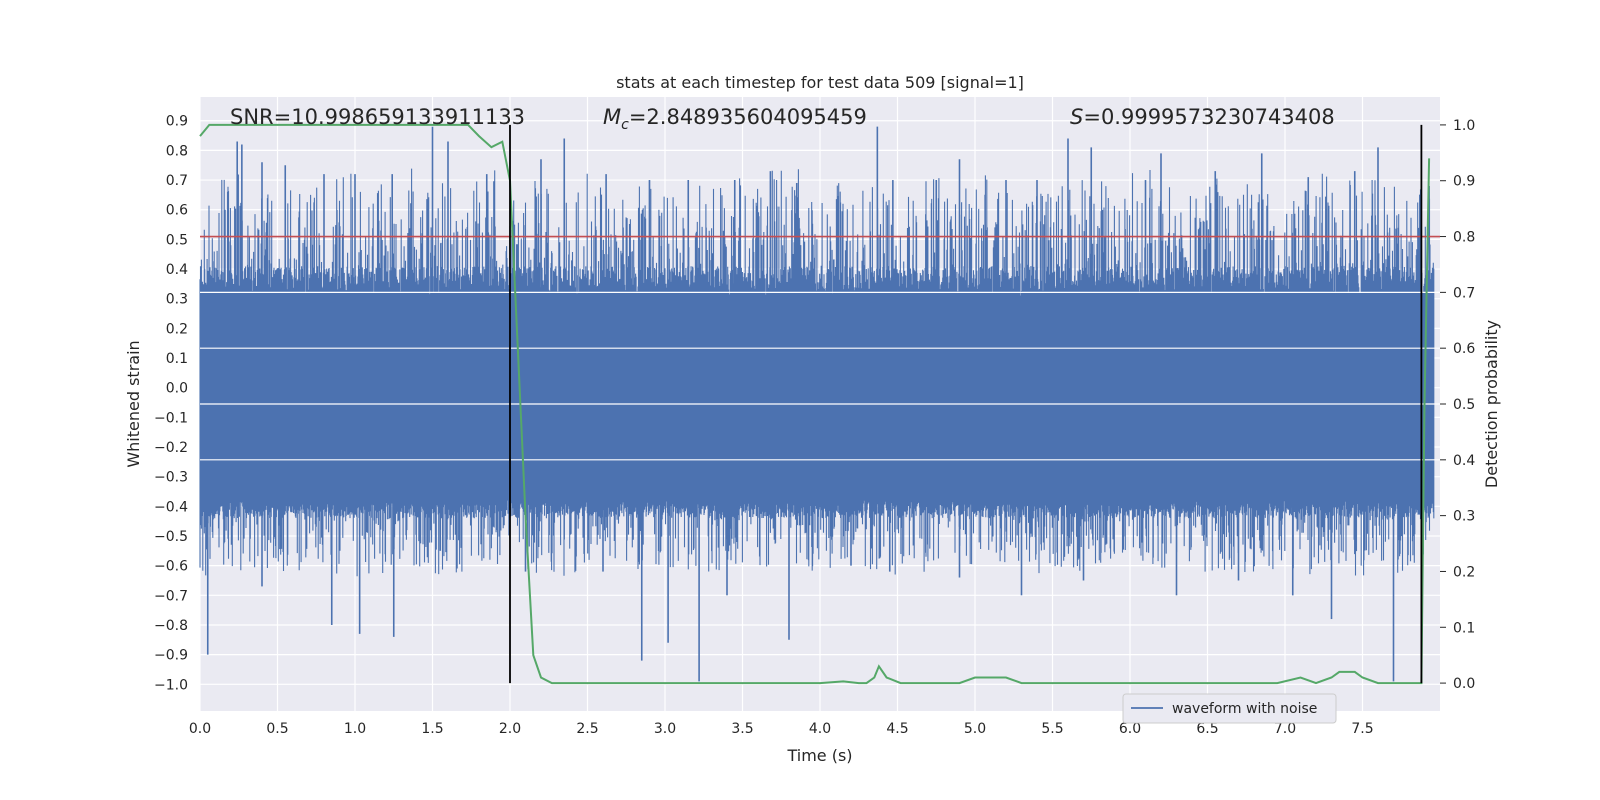  What do you see at coordinates (432, 729) in the screenshot?
I see `x-tick-label: 1.5` at bounding box center [432, 729].